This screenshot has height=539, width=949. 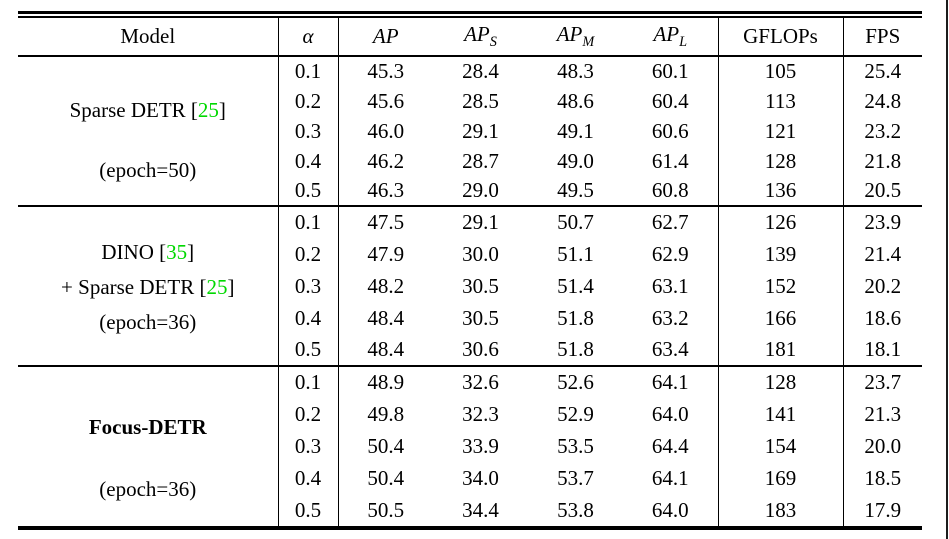 I want to click on cell-fps: 25.4, so click(x=882, y=71).